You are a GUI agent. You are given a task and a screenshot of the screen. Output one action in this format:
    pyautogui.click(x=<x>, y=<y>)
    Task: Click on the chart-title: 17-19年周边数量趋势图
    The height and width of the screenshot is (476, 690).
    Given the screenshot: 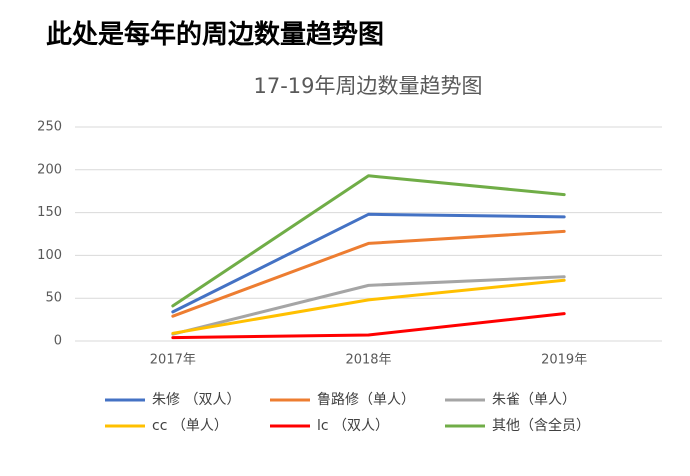 What is the action you would take?
    pyautogui.click(x=367, y=86)
    